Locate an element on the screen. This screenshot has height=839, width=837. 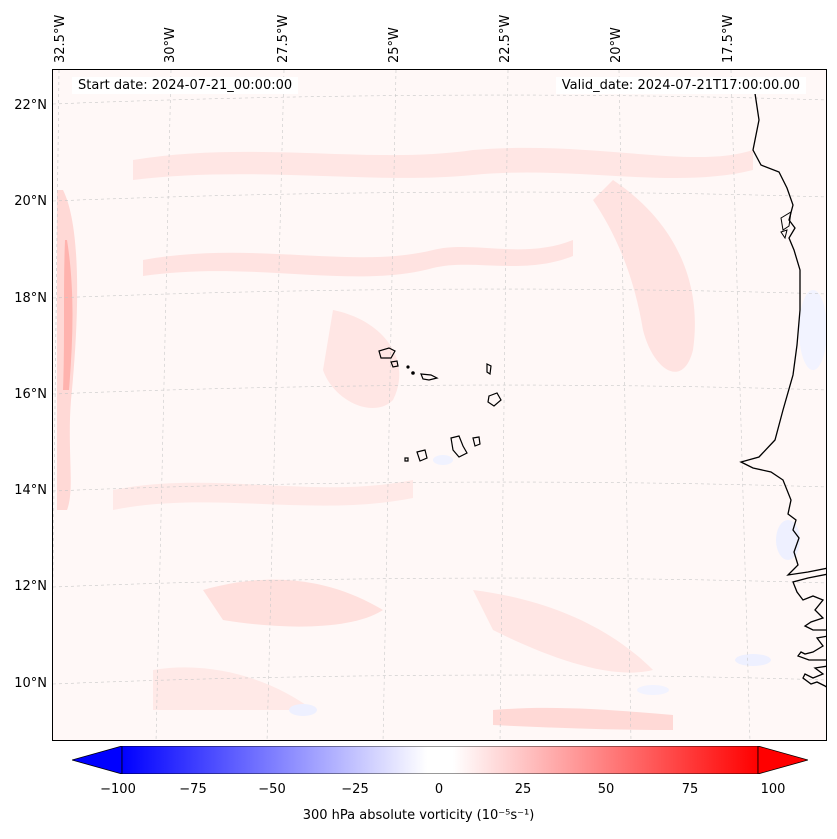
colorbar-min-arrow is located at coordinates (97, 760).